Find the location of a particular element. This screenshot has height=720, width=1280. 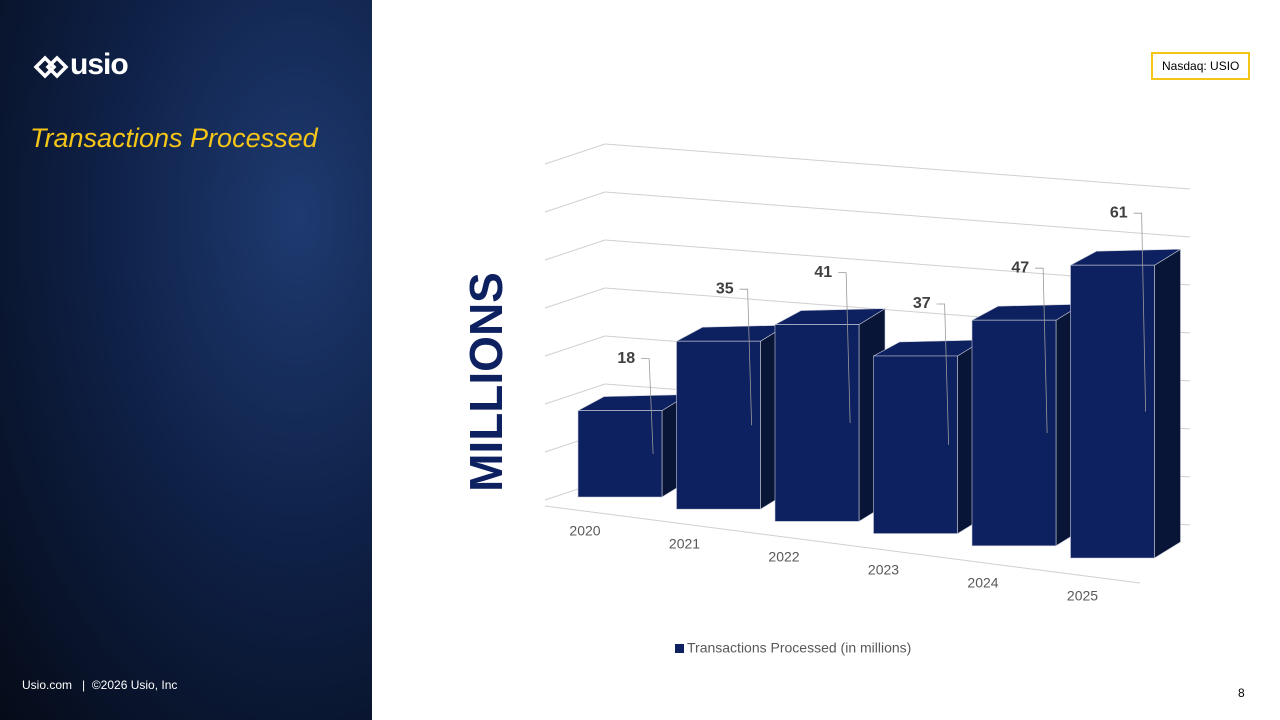

floor-edge is located at coordinates (842, 544).